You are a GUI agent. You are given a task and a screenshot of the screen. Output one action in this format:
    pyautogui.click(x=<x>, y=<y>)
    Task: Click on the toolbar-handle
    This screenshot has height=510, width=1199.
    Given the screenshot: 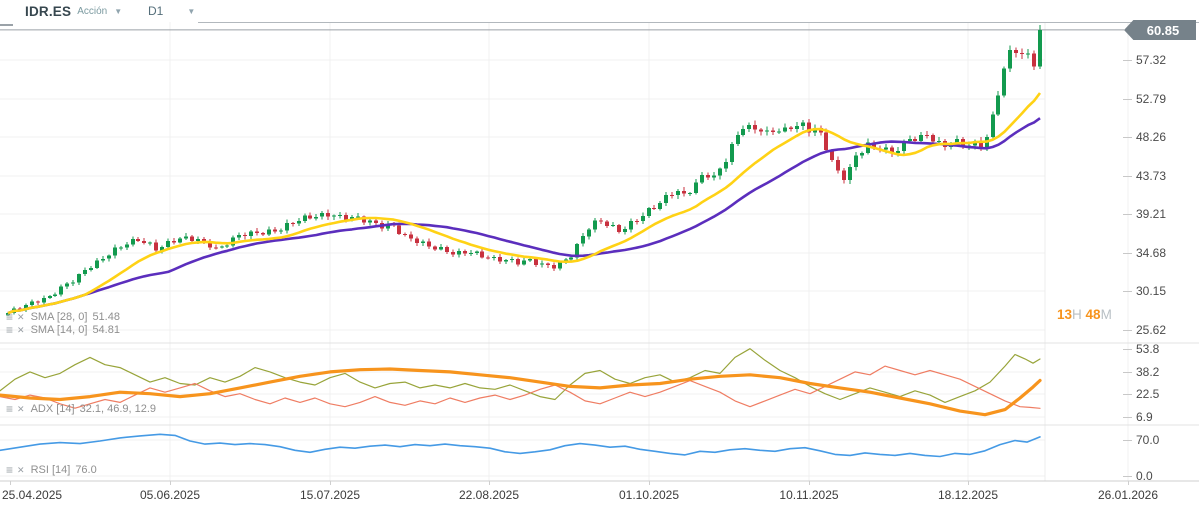 What is the action you would take?
    pyautogui.click(x=6, y=25)
    